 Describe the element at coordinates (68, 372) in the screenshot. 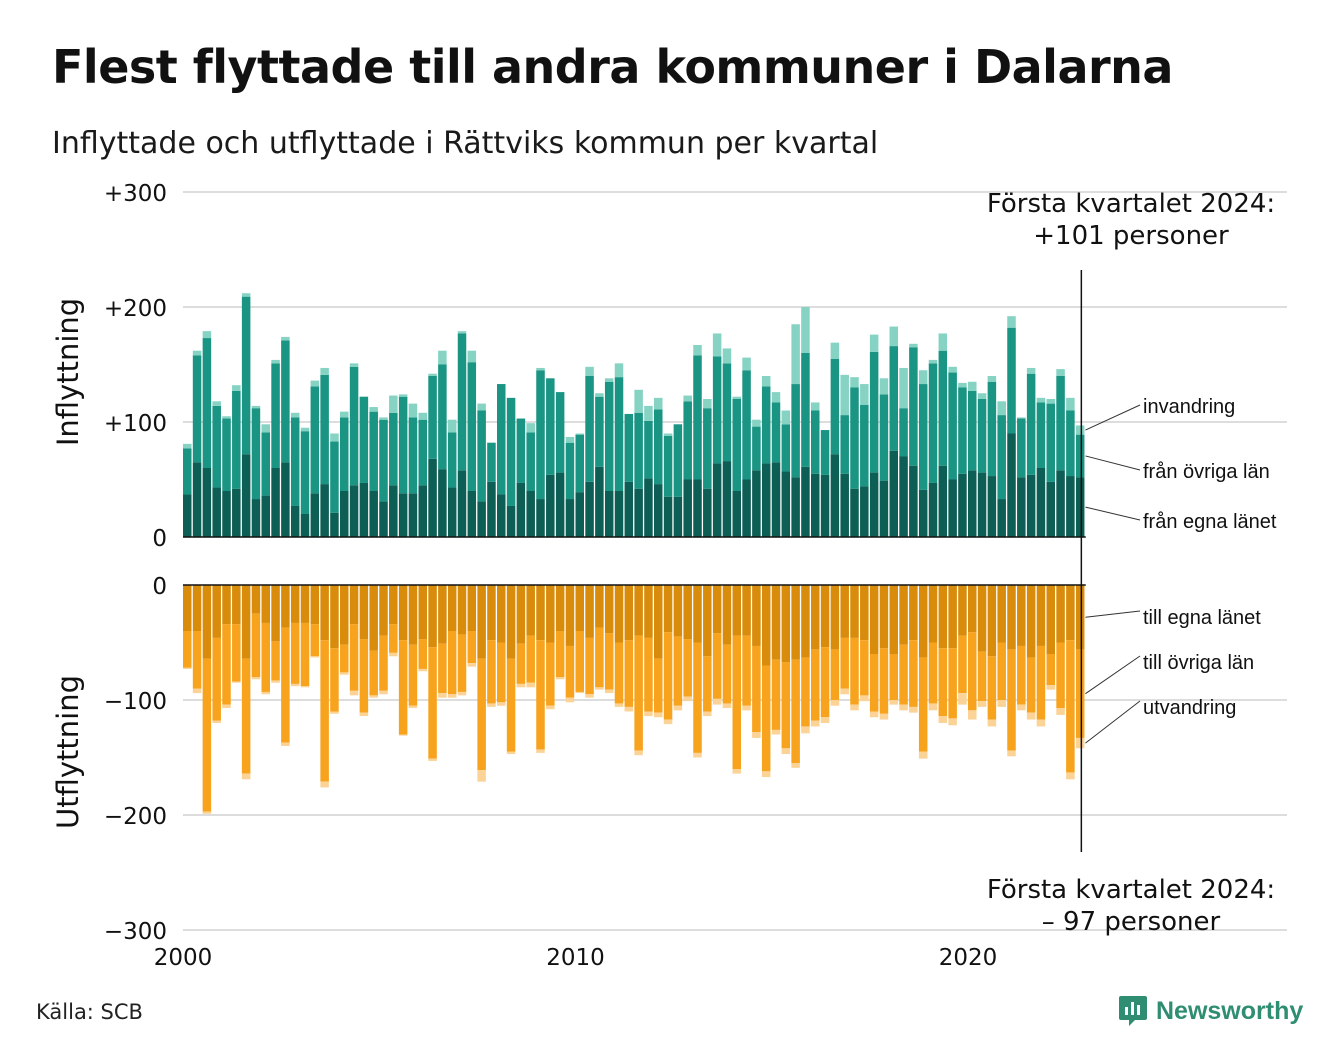

I see `y-axis-title-inflyttning: Inflyttning` at that location.